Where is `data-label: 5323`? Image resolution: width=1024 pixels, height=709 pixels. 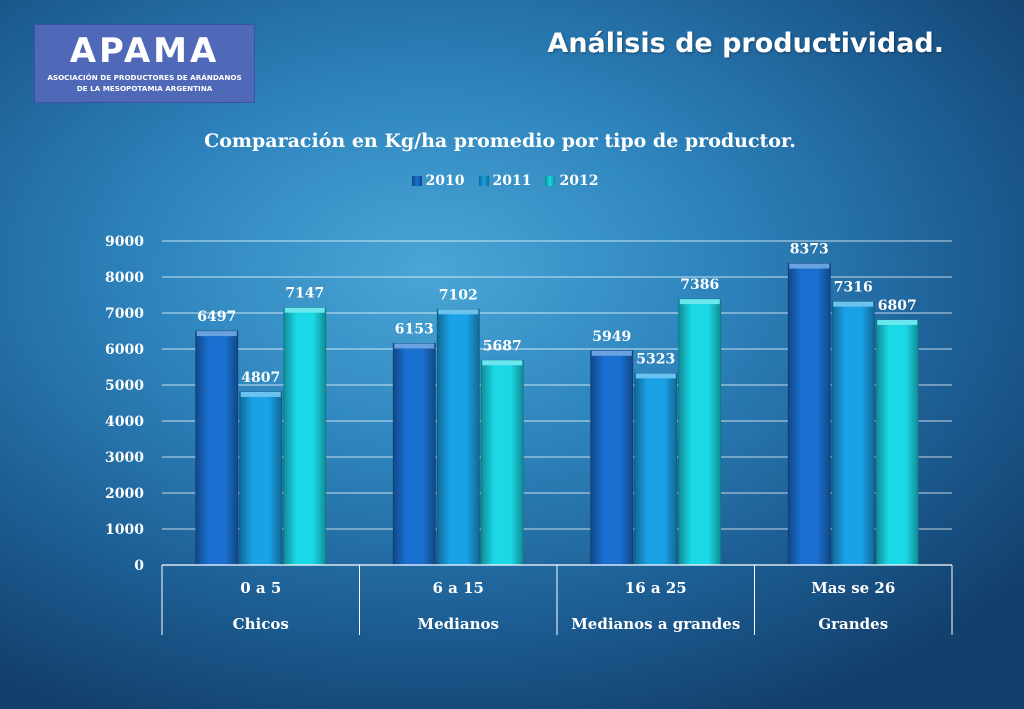
data-label: 5323 is located at coordinates (655, 359).